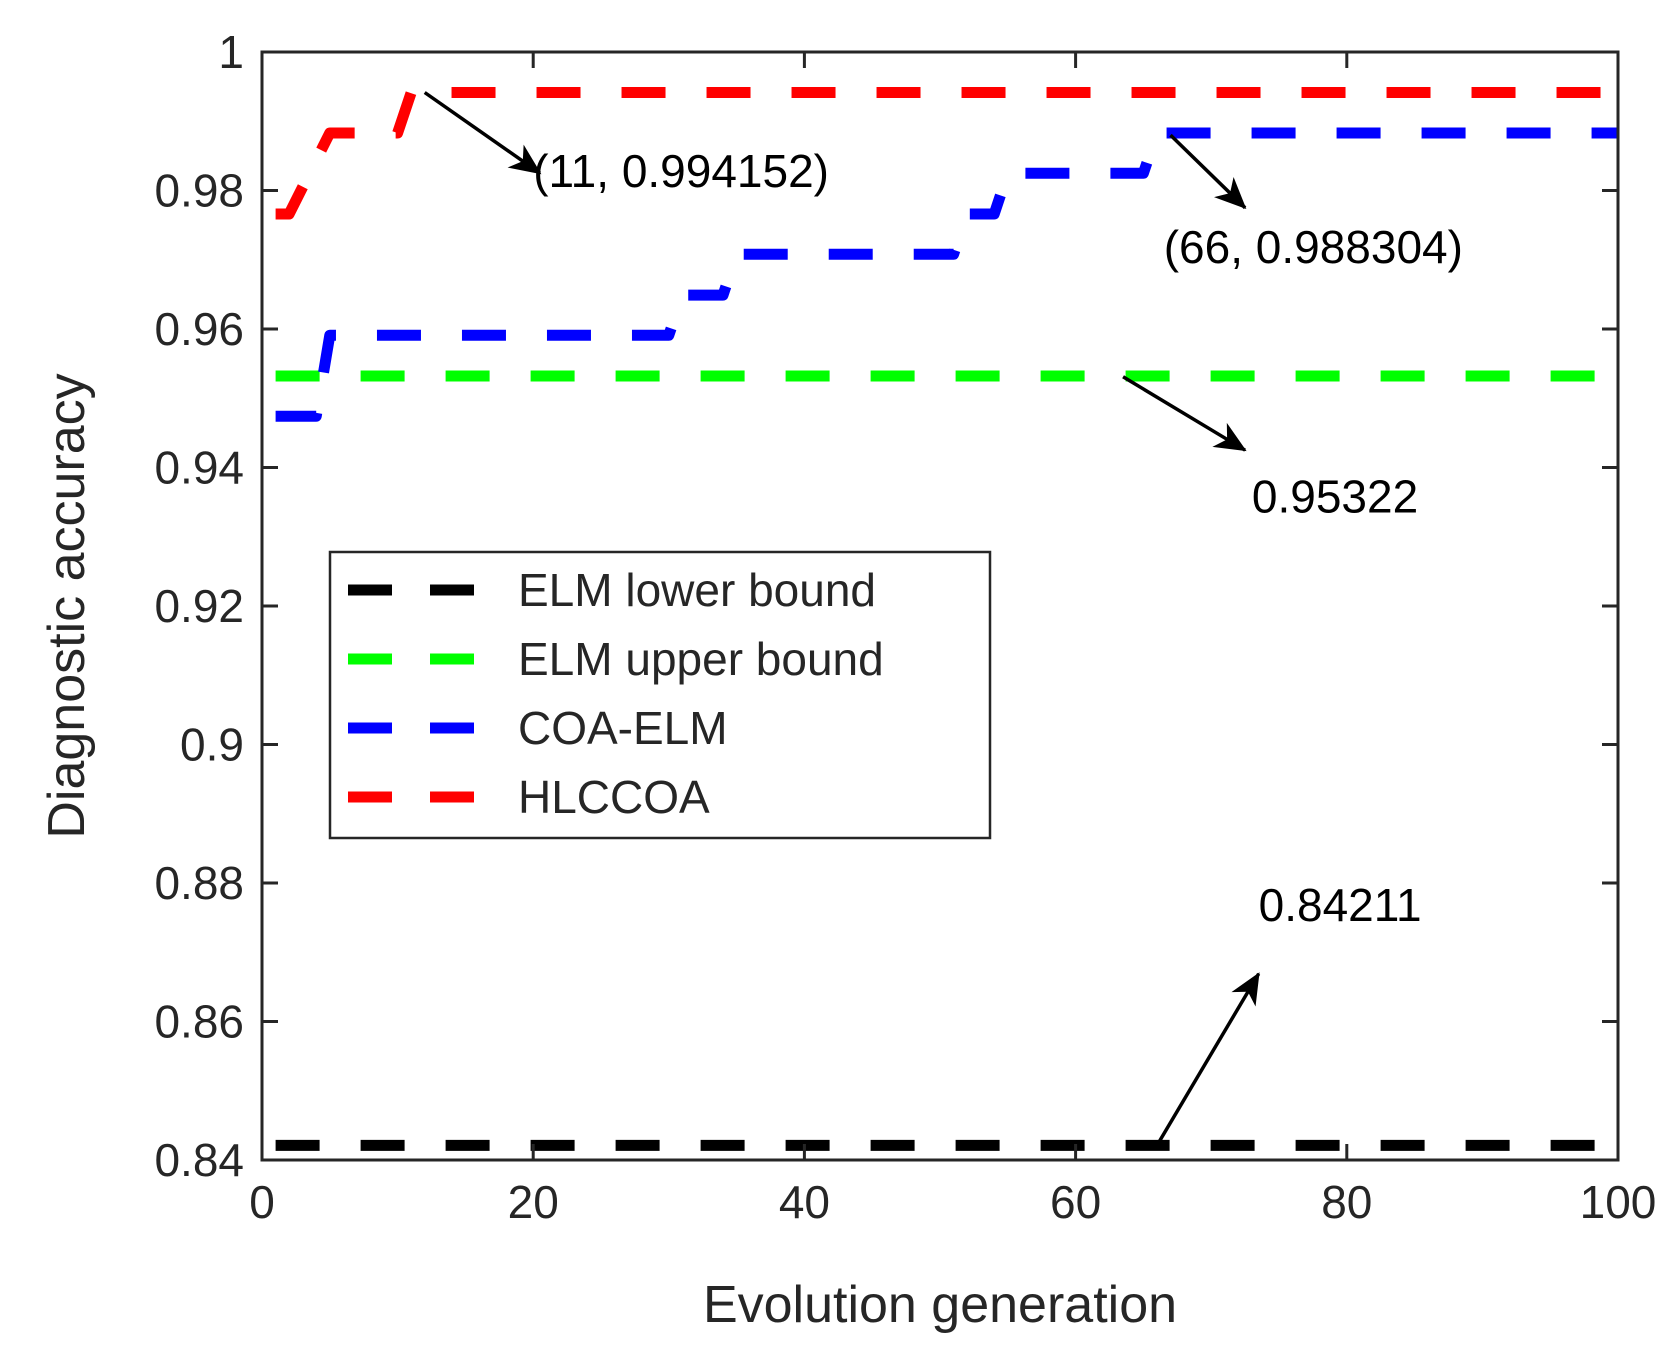 Image resolution: width=1676 pixels, height=1358 pixels. Describe the element at coordinates (199, 883) in the screenshot. I see `y-tick-label: 0.88` at that location.